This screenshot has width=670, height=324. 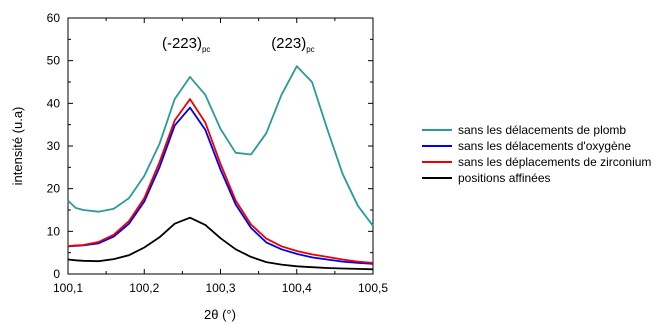 I want to click on legend-label: positions affinées, so click(x=504, y=178).